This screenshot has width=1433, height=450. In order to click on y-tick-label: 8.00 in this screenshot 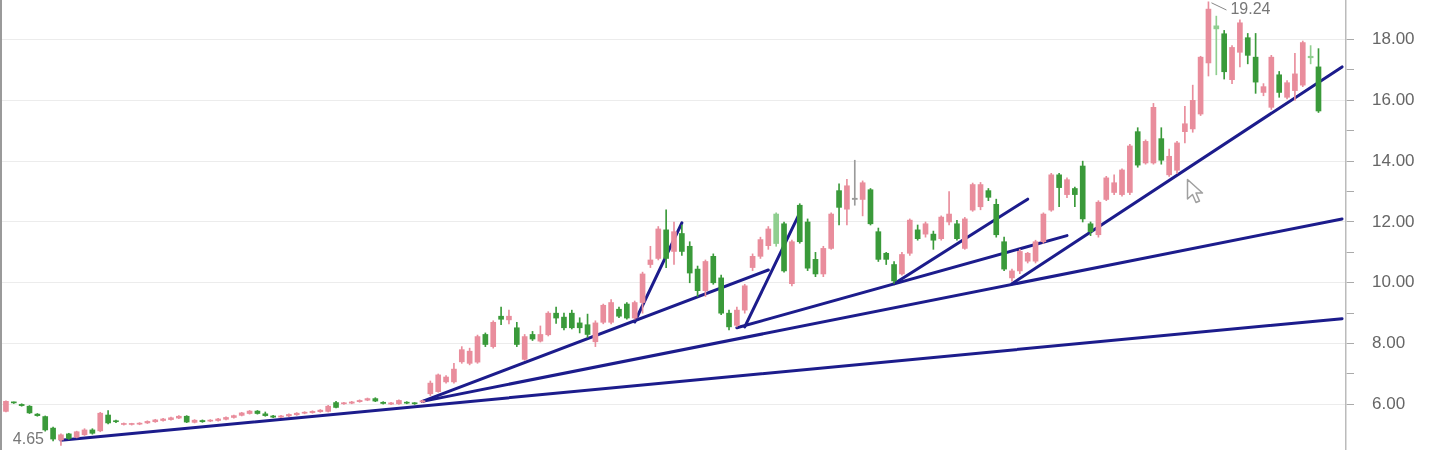, I will do `click(1389, 343)`.